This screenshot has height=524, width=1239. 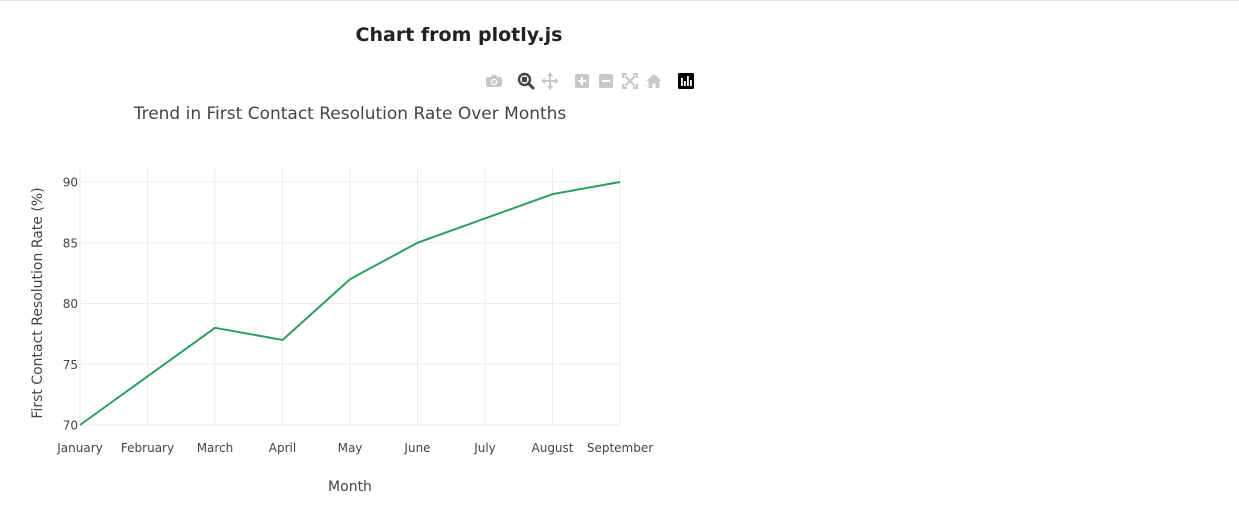 What do you see at coordinates (79, 448) in the screenshot?
I see `x-tick-label: January` at bounding box center [79, 448].